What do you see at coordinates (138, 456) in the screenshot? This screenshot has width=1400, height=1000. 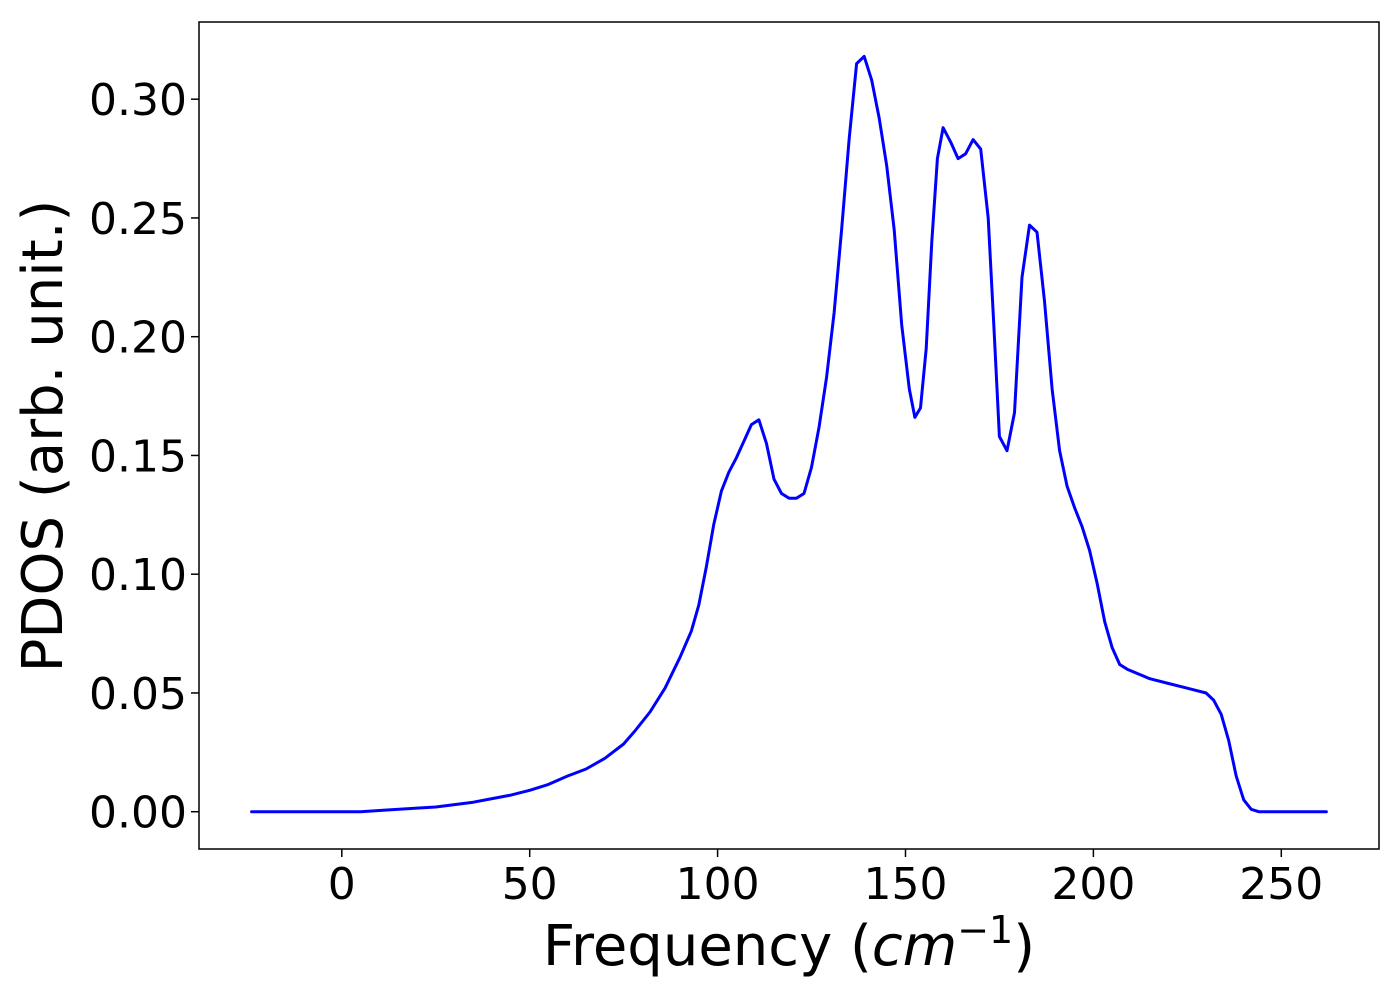 I see `y-tick-label: 0.15` at bounding box center [138, 456].